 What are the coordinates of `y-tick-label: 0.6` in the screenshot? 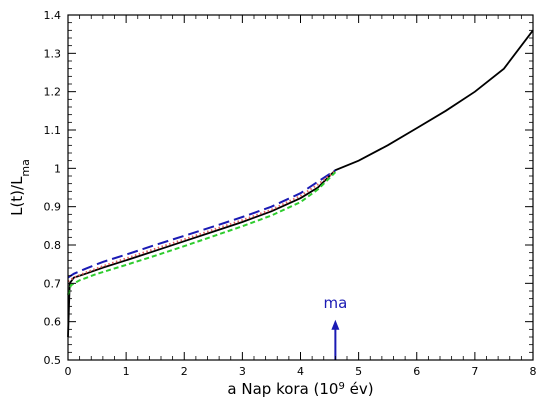 It's located at (53, 322).